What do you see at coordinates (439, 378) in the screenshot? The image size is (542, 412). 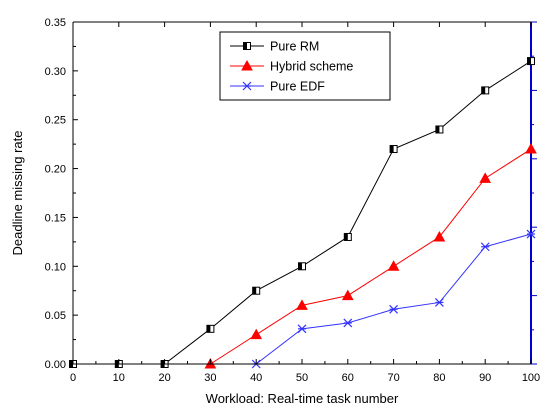 I see `x-tick-label: 80` at bounding box center [439, 378].